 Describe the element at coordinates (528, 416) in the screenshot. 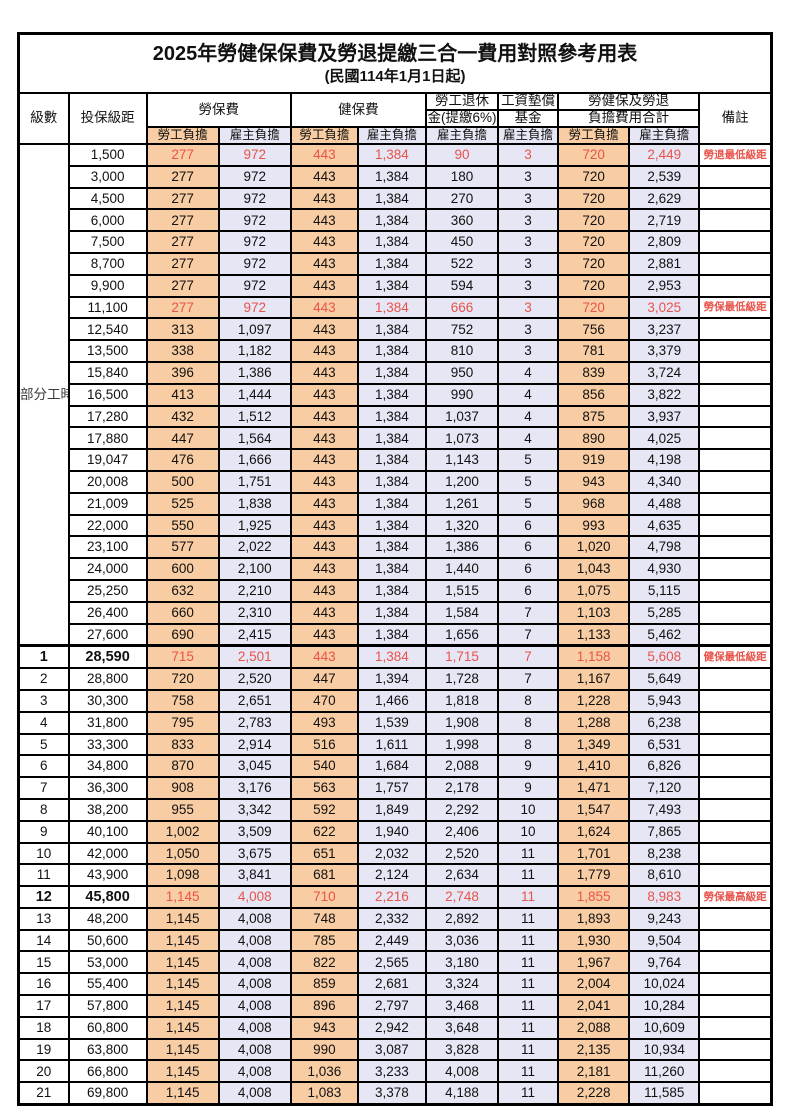

I see `wage-fund-employer-cell: 4` at that location.